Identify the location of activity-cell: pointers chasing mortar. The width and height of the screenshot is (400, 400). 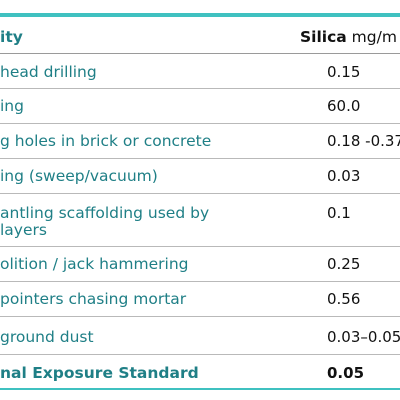
(93, 299).